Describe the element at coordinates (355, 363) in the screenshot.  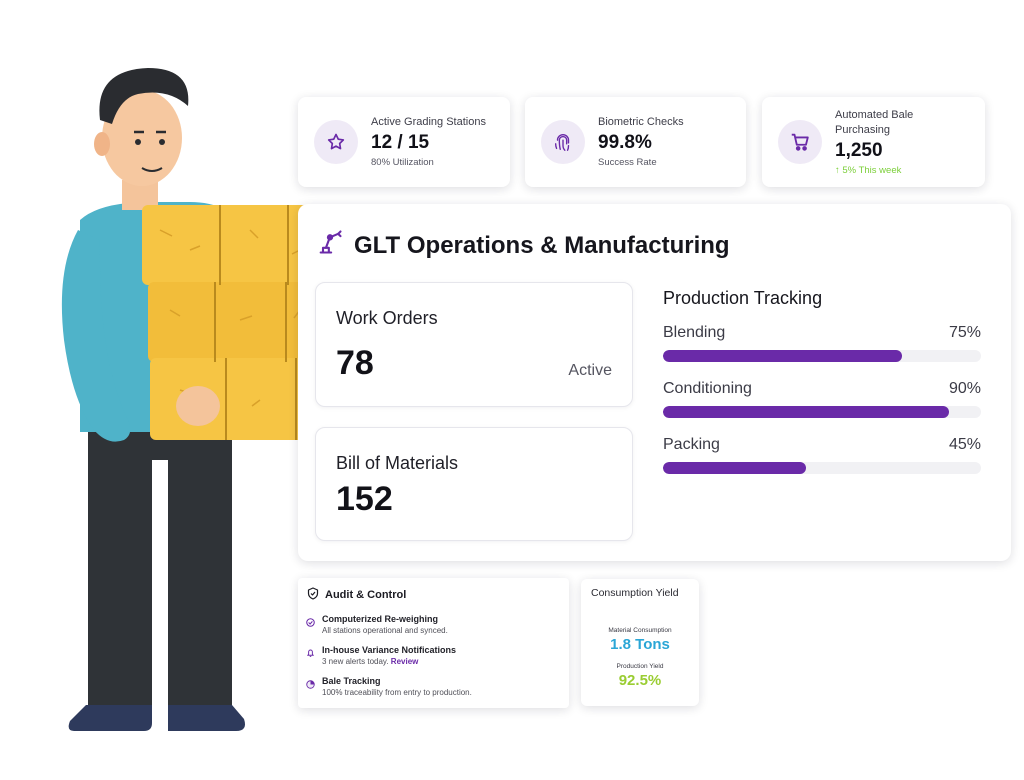
I see `work-orders-value: 78` at that location.